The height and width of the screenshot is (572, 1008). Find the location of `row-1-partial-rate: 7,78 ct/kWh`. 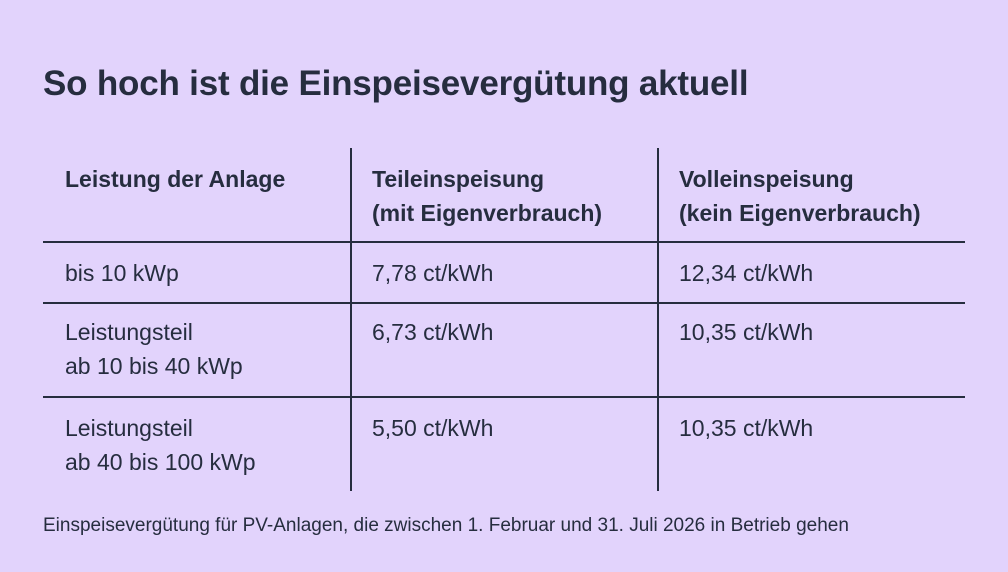

row-1-partial-rate: 7,78 ct/kWh is located at coordinates (433, 273).